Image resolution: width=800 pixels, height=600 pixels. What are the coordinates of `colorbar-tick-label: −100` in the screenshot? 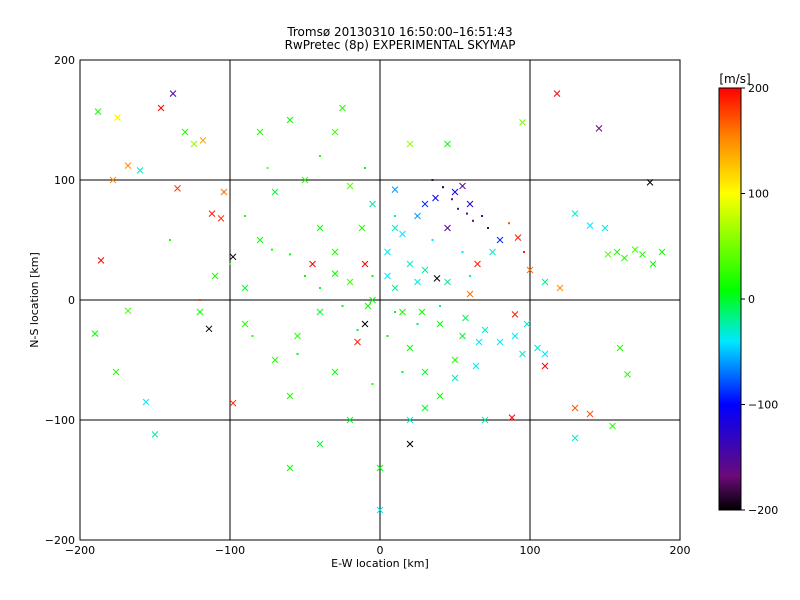 It's located at (763, 405).